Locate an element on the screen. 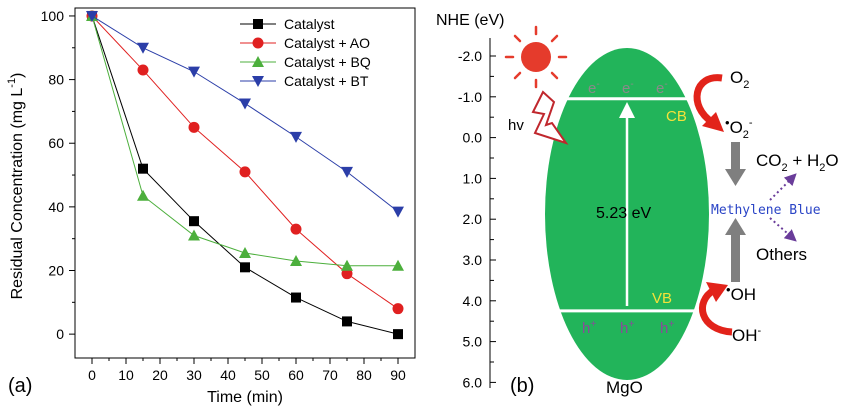  y-tick-label: 40 is located at coordinates (56, 207).